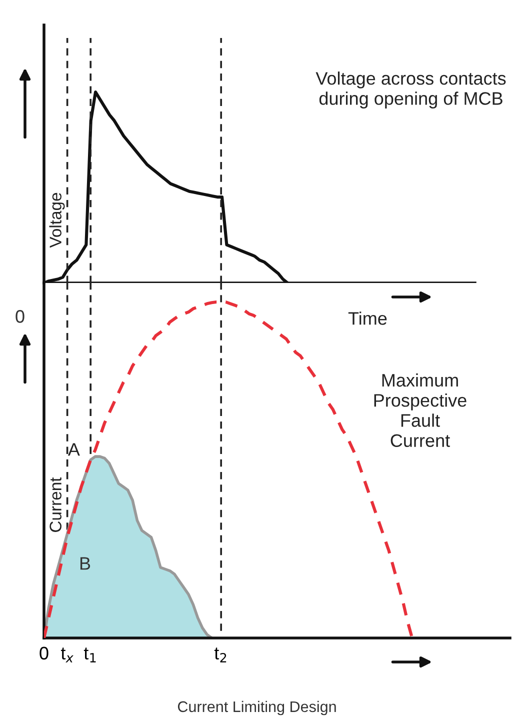 The width and height of the screenshot is (515, 719). Describe the element at coordinates (57, 220) in the screenshot. I see `y-axis-title: Voltage` at that location.